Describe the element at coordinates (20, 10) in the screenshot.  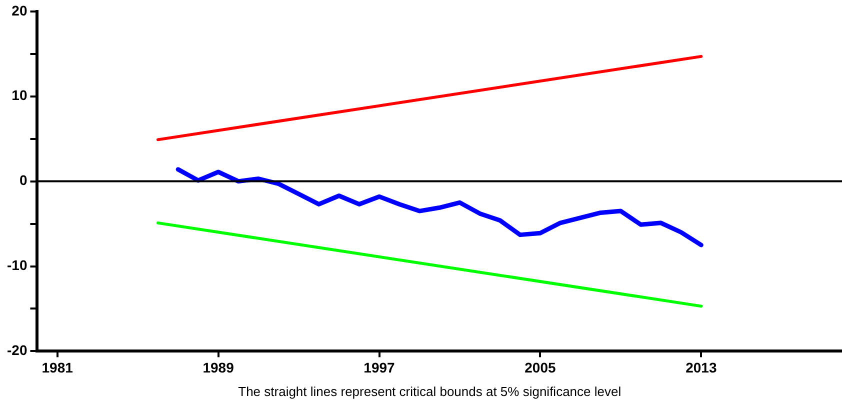
I see `y-tick-label: 20` at that location.